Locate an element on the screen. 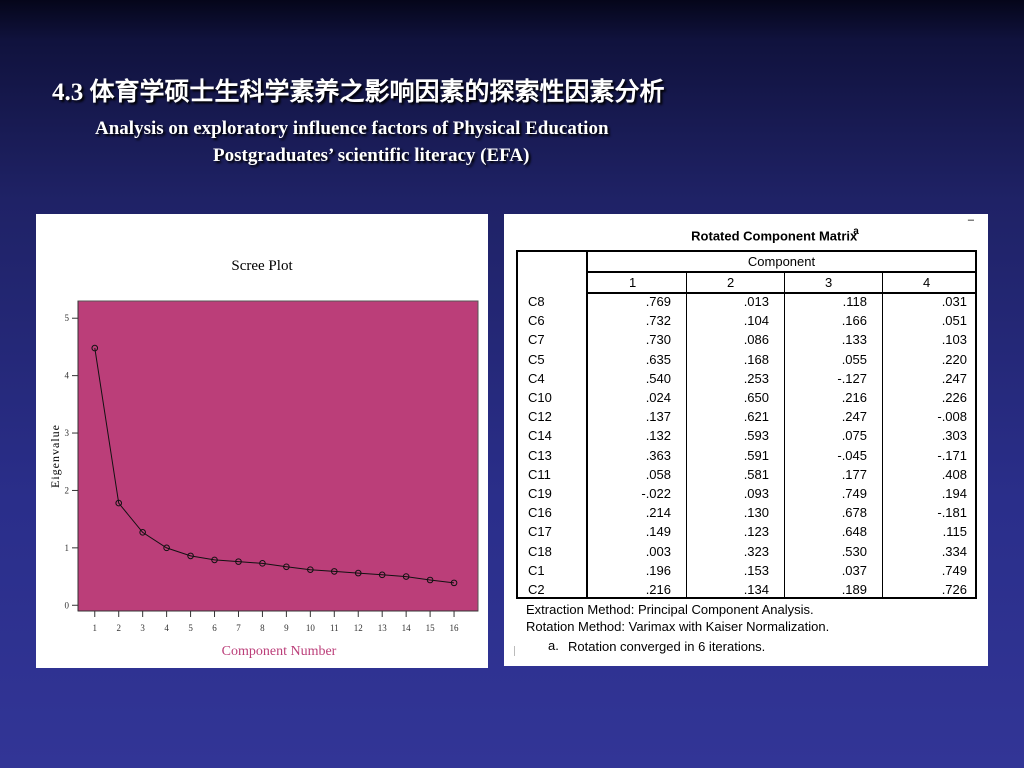 The image size is (1024, 768). x-tick-label: 2 is located at coordinates (118, 628).